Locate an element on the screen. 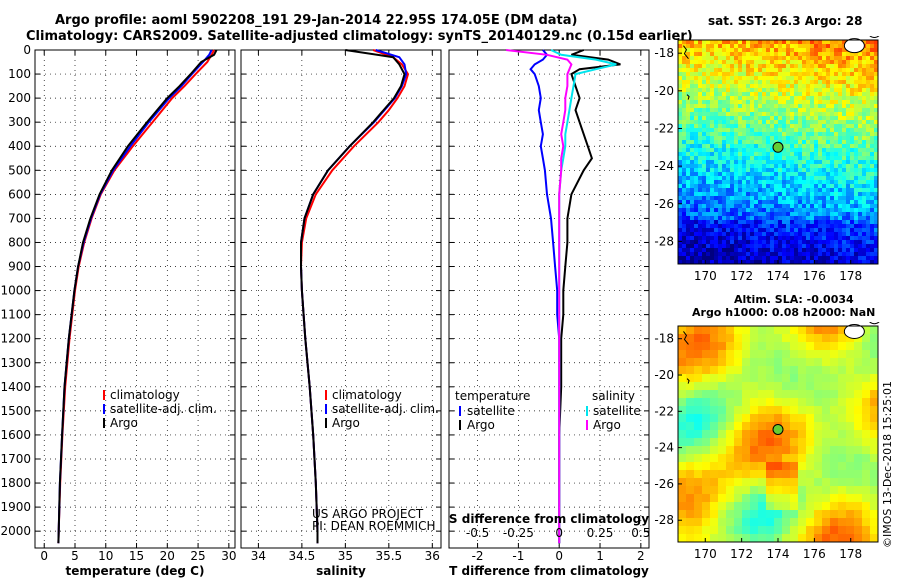 The image size is (900, 580). series-satellite-adj-clim- is located at coordinates (135, 296).